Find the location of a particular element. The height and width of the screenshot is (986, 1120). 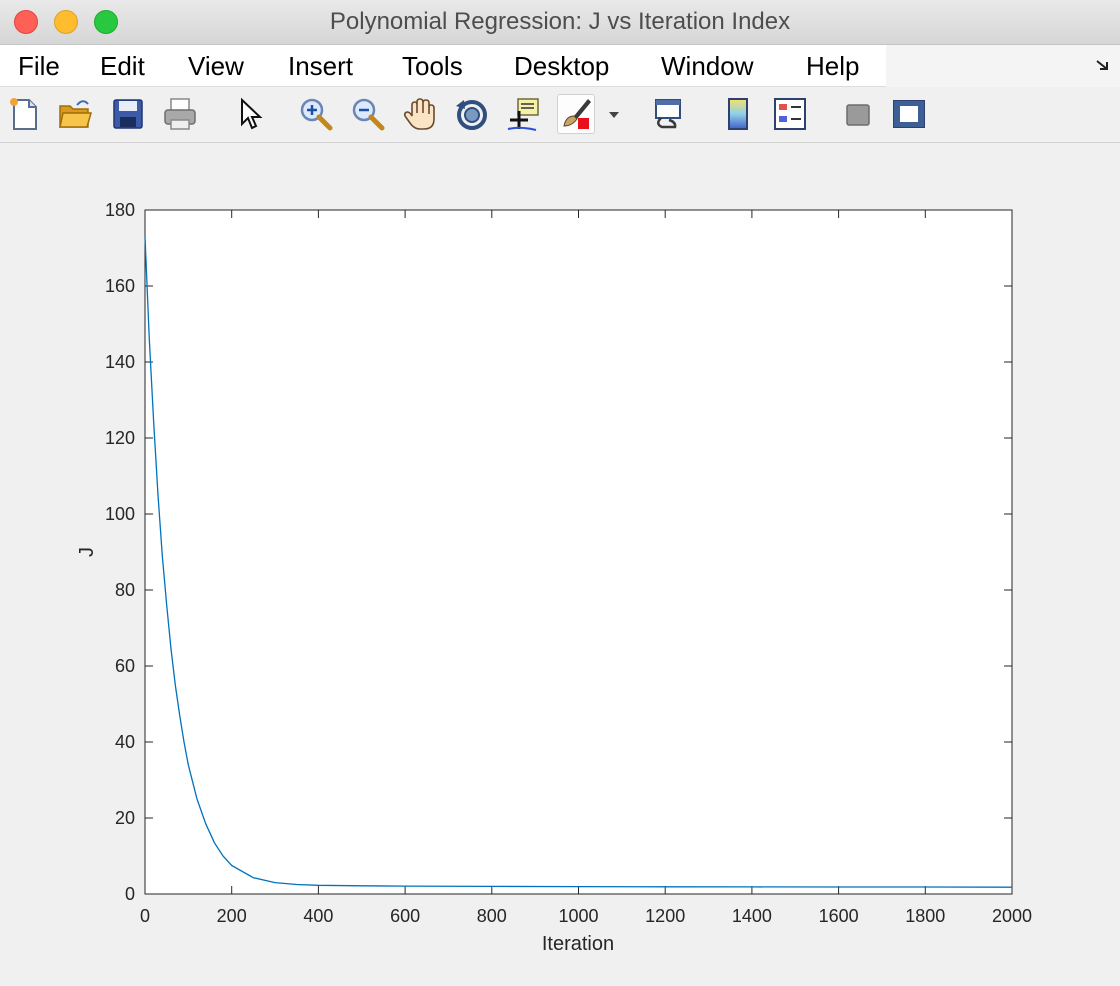

x-tick-label: 800 is located at coordinates (492, 916).